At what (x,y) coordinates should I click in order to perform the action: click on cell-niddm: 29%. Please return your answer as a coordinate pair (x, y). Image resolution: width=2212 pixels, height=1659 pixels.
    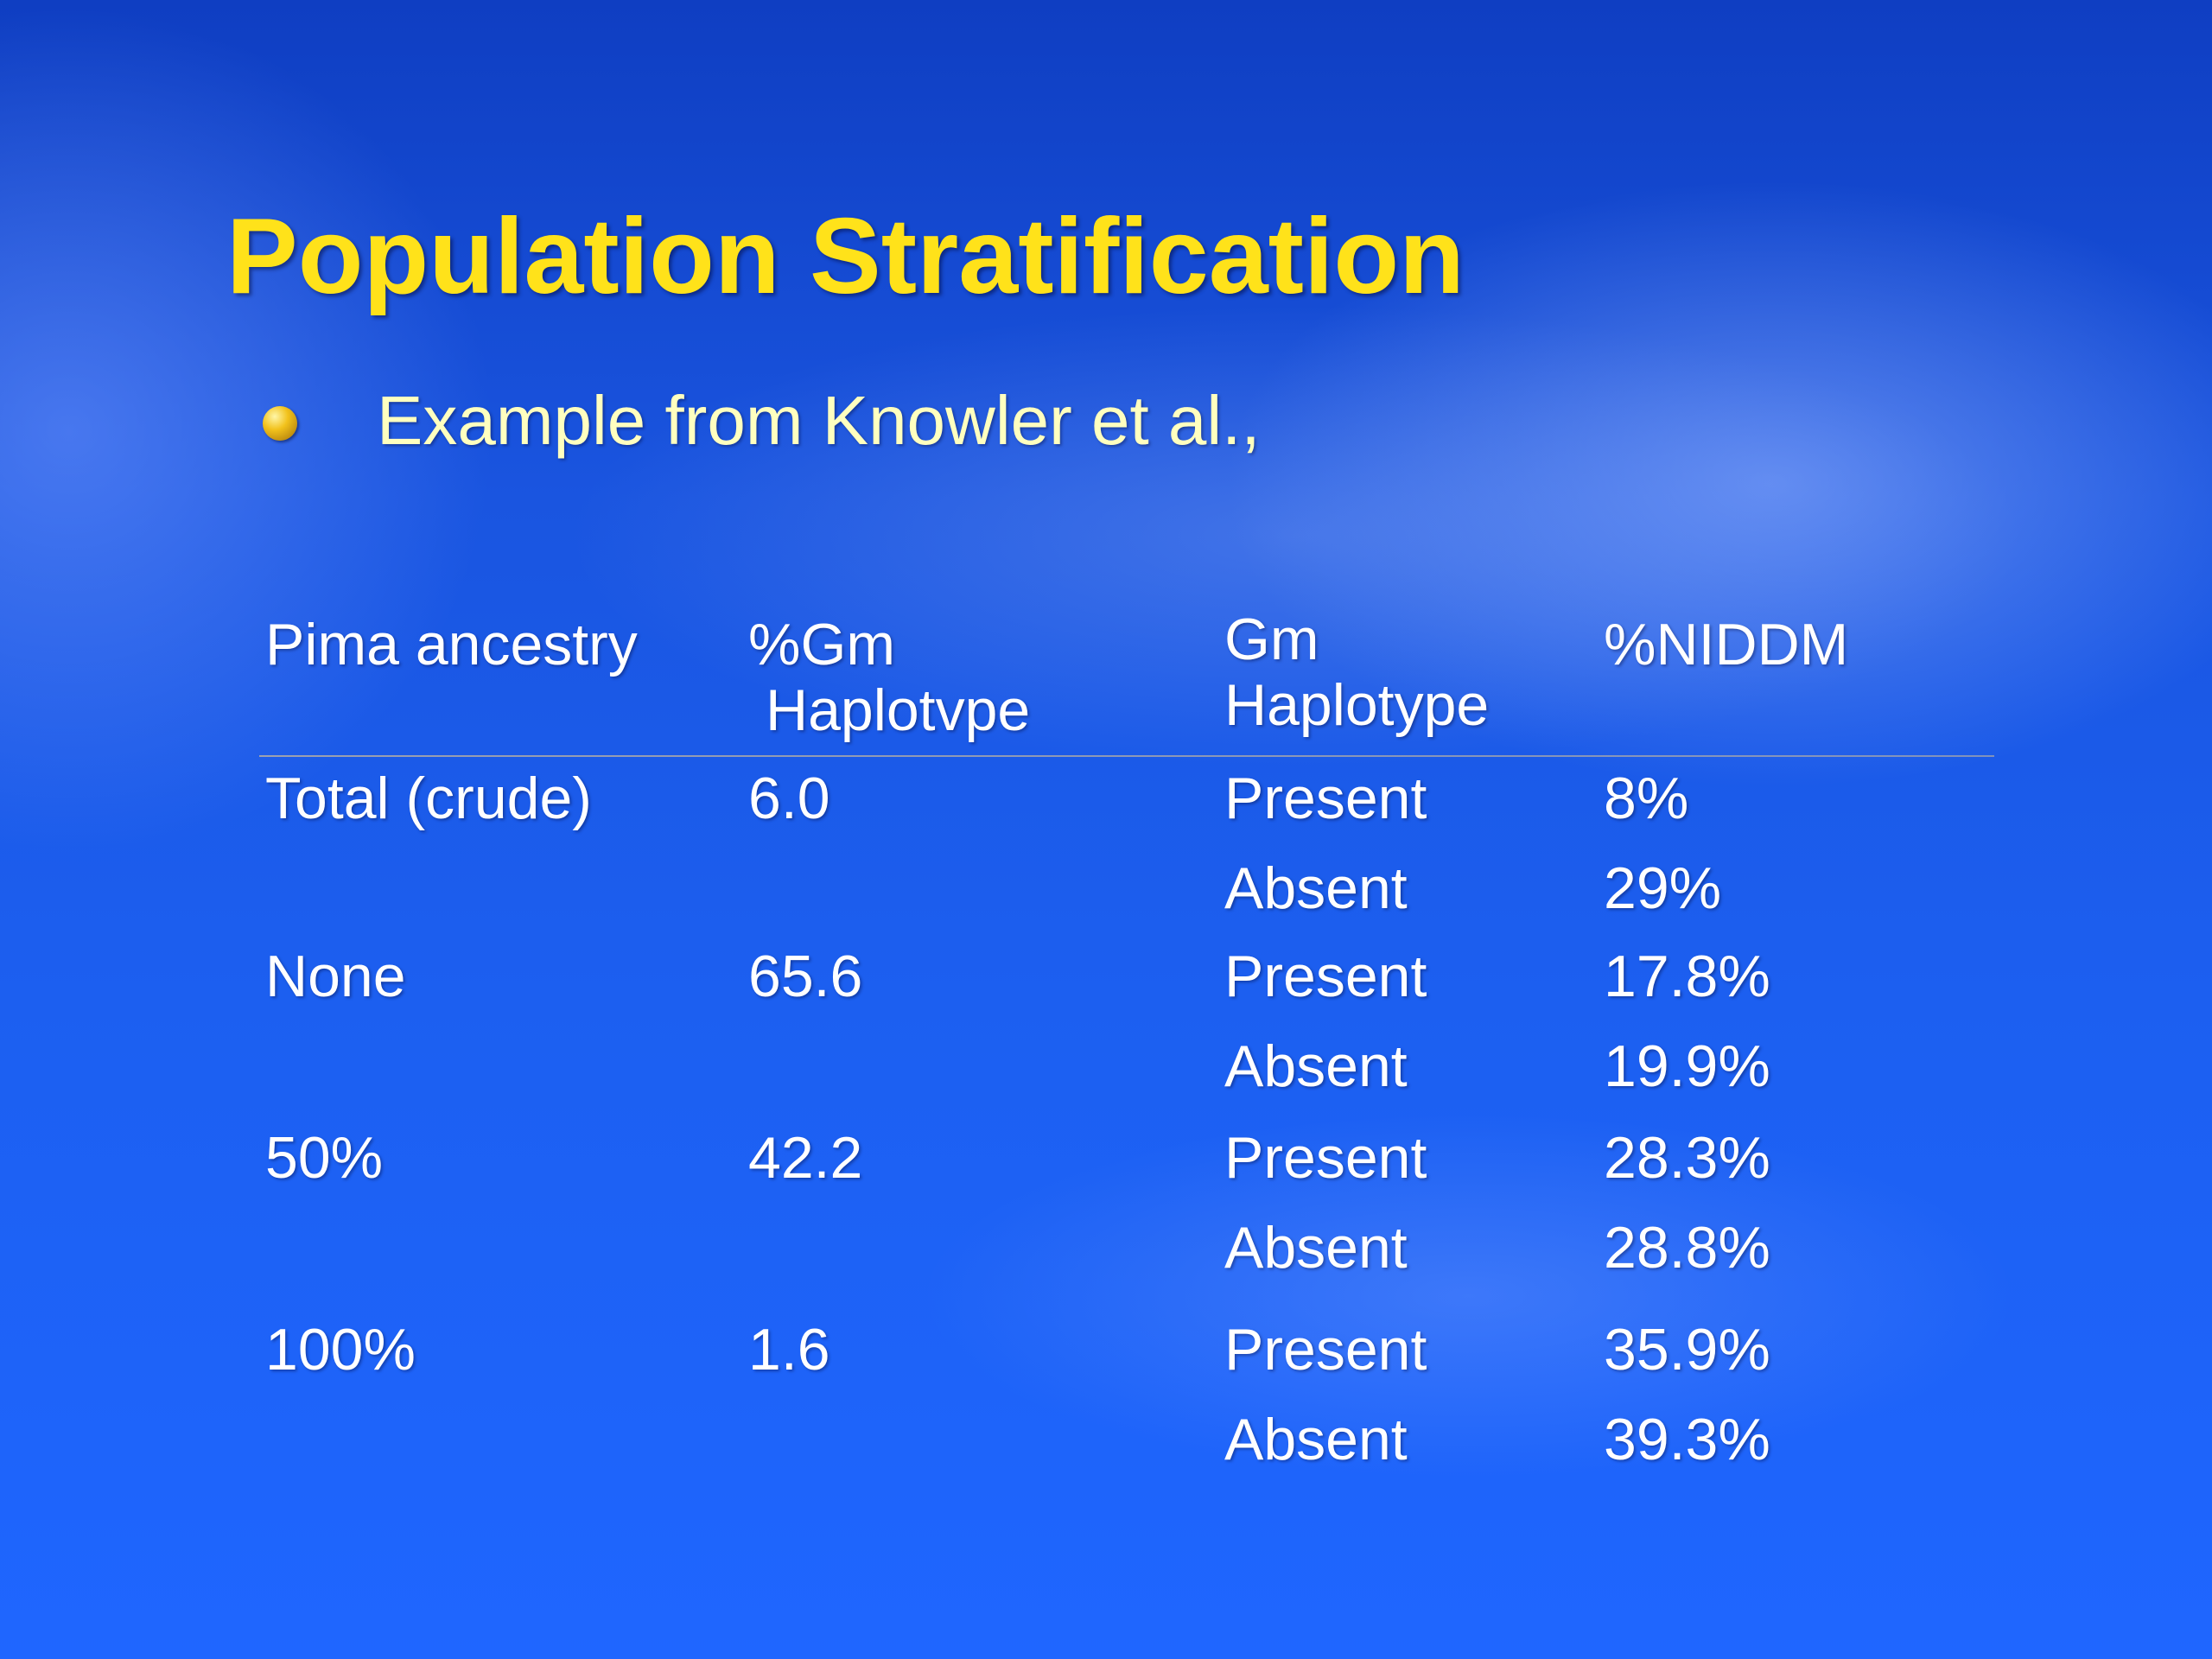
    Looking at the image, I should click on (1663, 888).